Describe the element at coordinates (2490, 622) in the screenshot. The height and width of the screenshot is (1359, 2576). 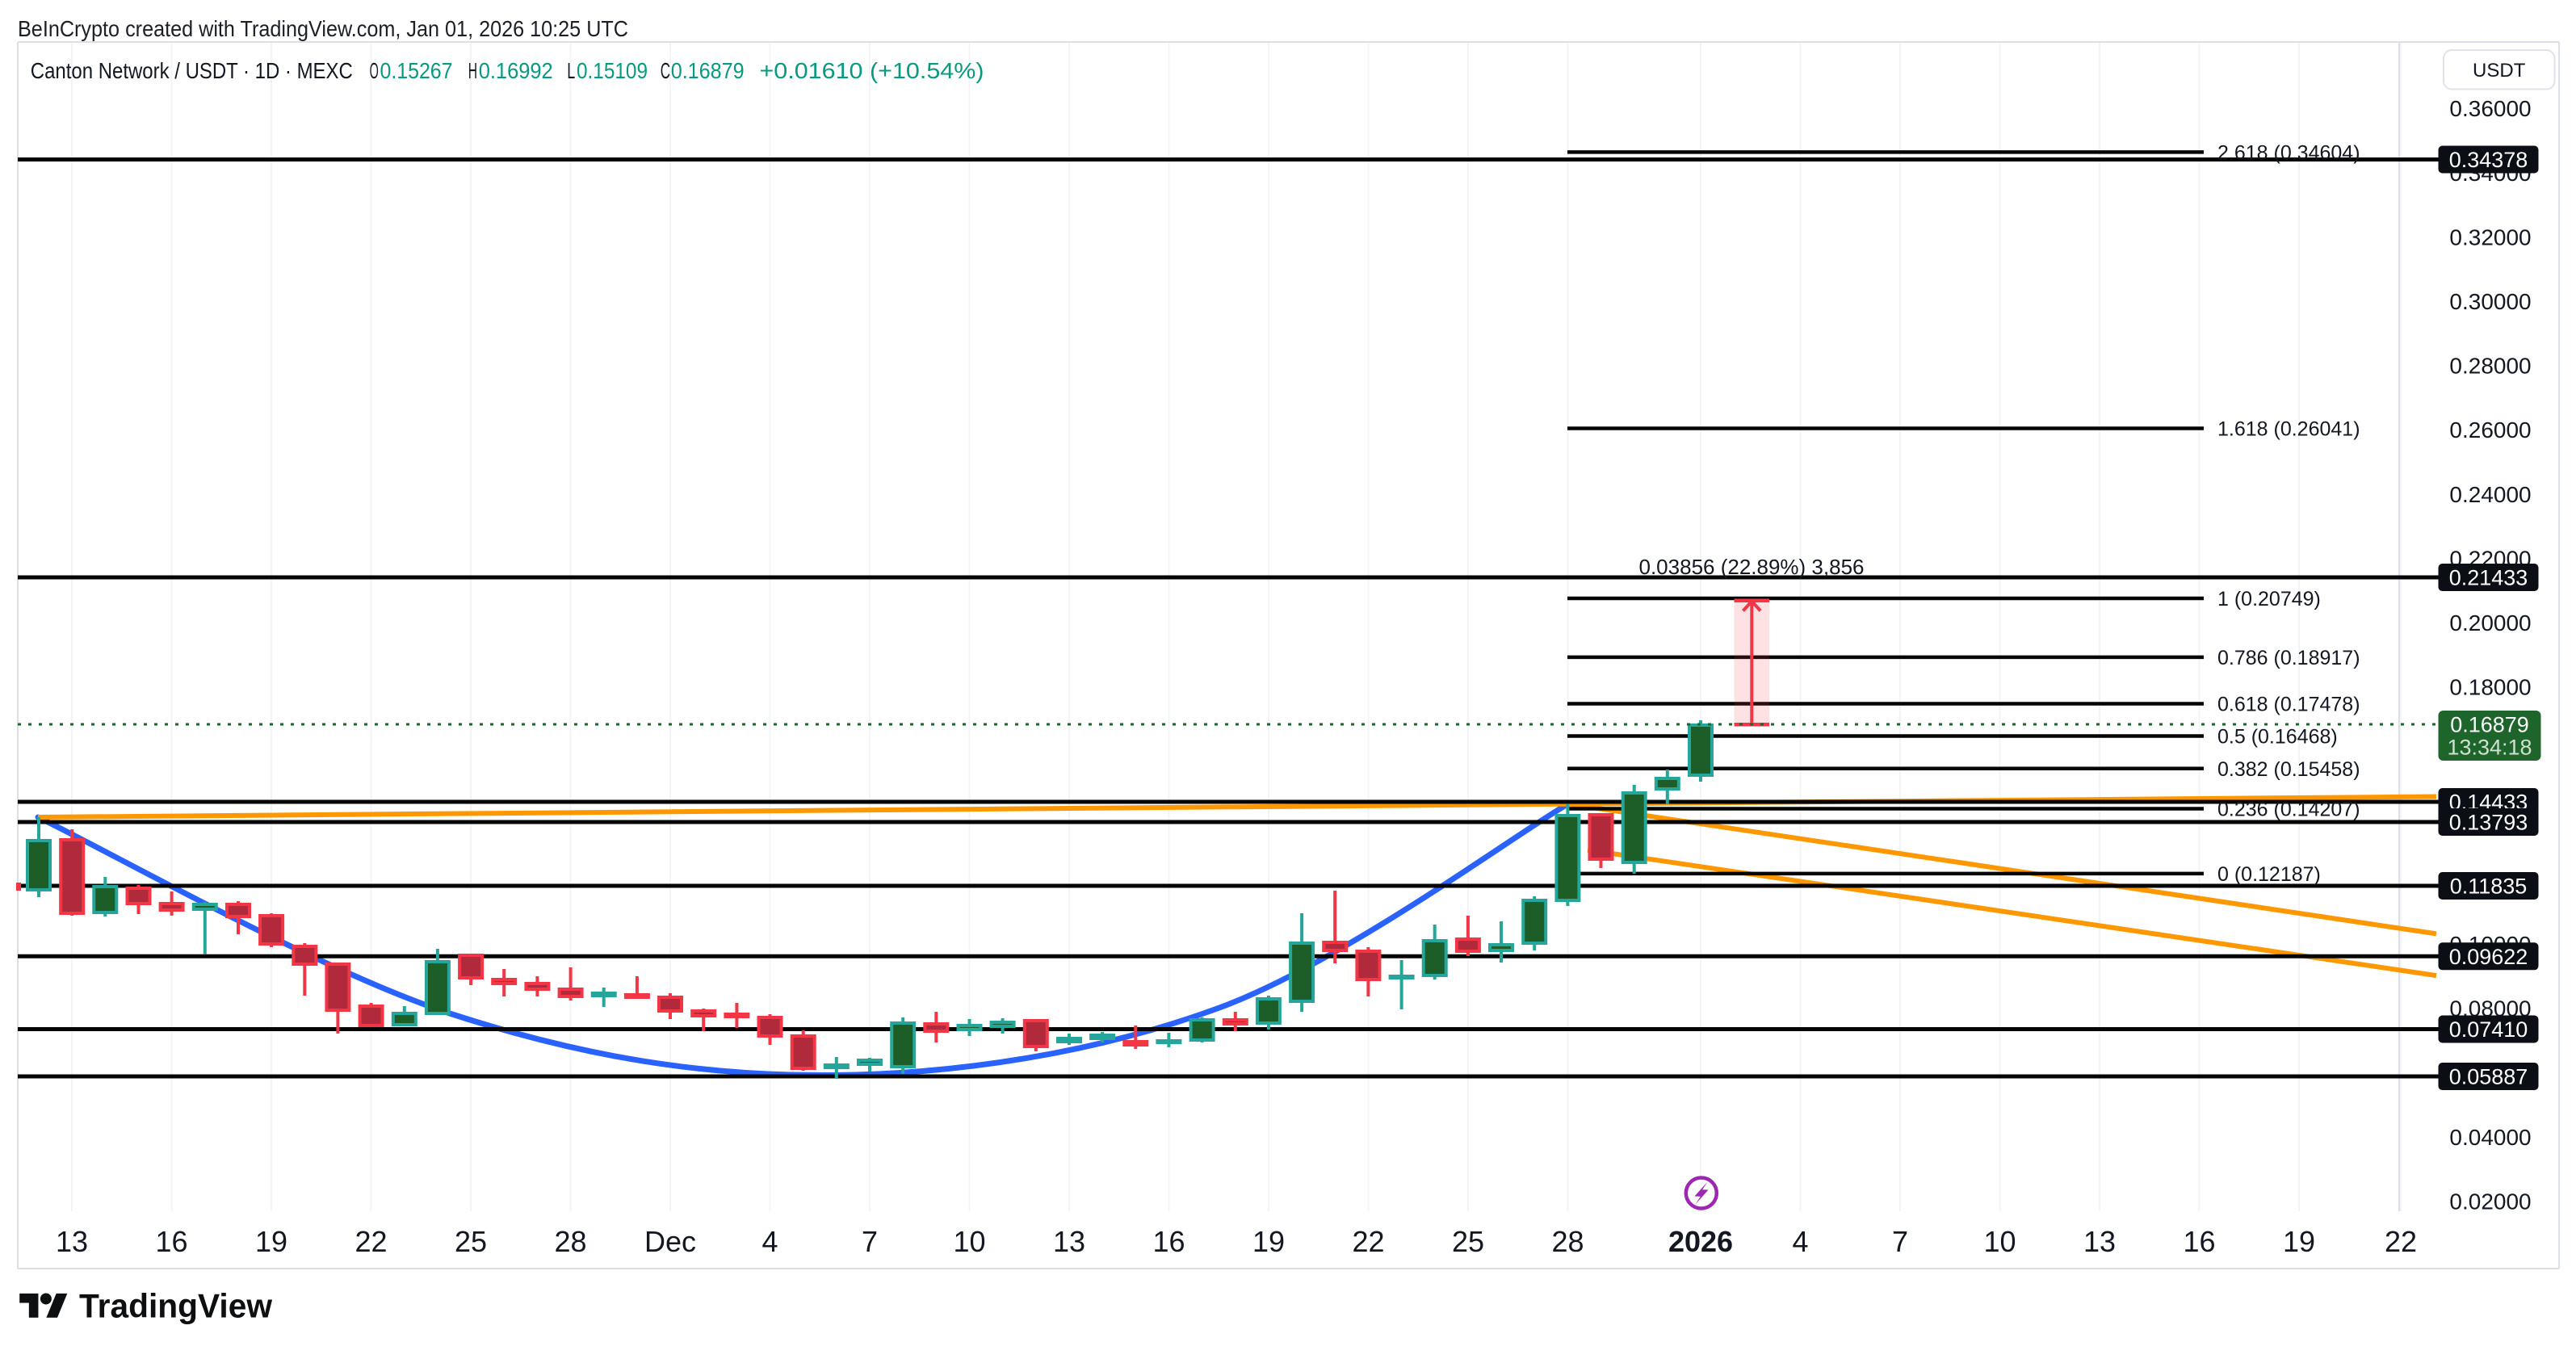
I see `svg-text: 0.20000` at that location.